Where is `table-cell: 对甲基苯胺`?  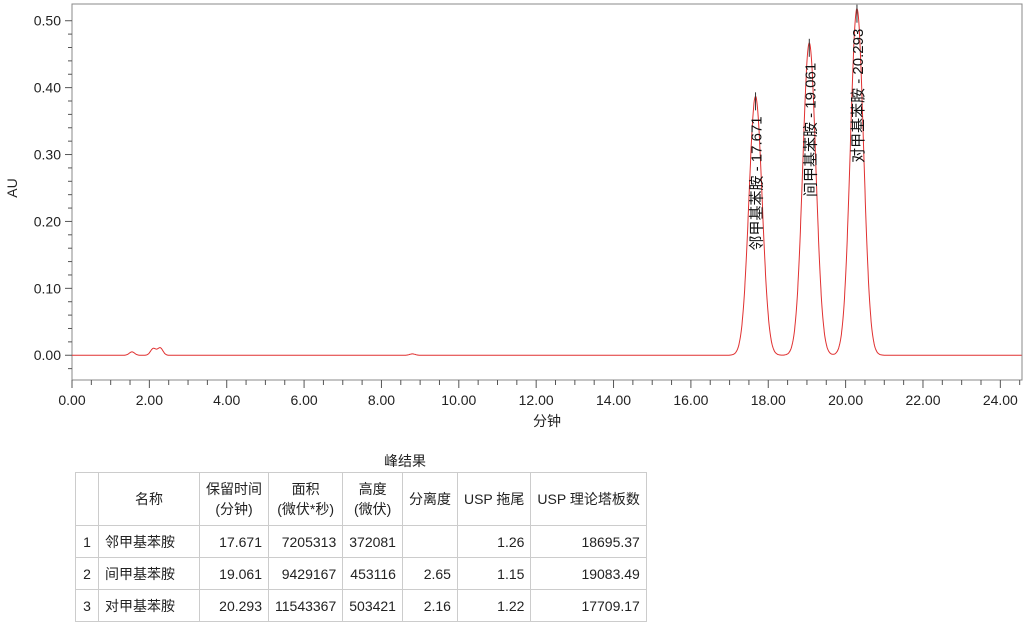 table-cell: 对甲基苯胺 is located at coordinates (149, 605).